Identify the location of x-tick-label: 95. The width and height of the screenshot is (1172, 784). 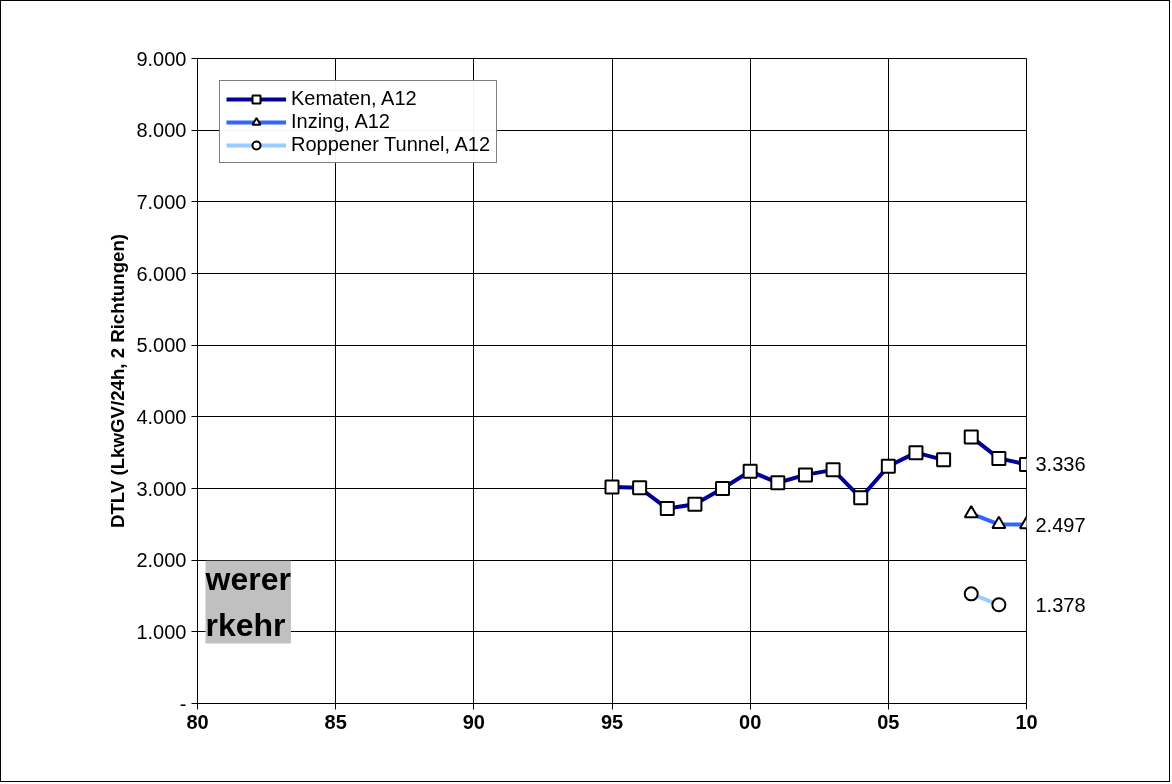
(612, 721).